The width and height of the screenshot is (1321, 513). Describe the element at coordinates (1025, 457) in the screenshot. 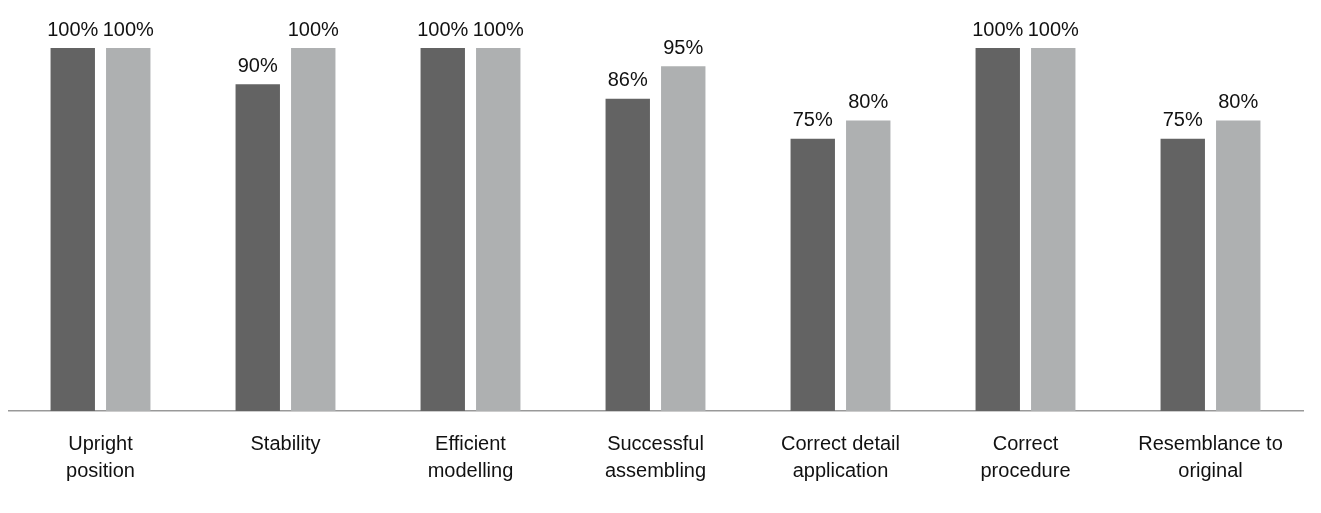

I see `x-tick-label: Correct procedure` at that location.